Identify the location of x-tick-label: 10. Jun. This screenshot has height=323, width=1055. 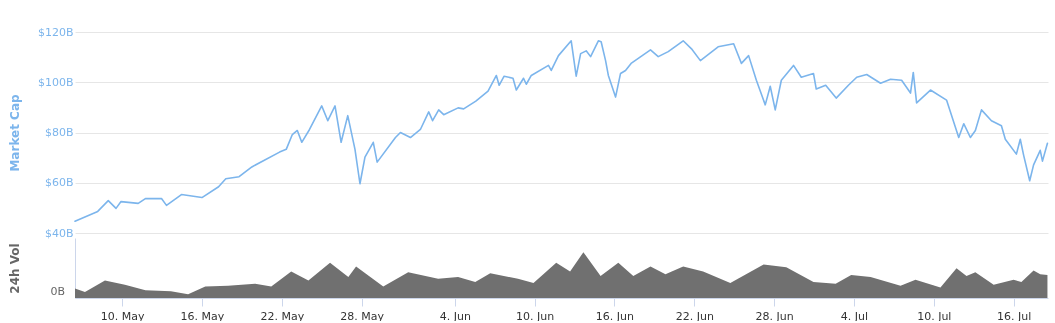
(535, 316).